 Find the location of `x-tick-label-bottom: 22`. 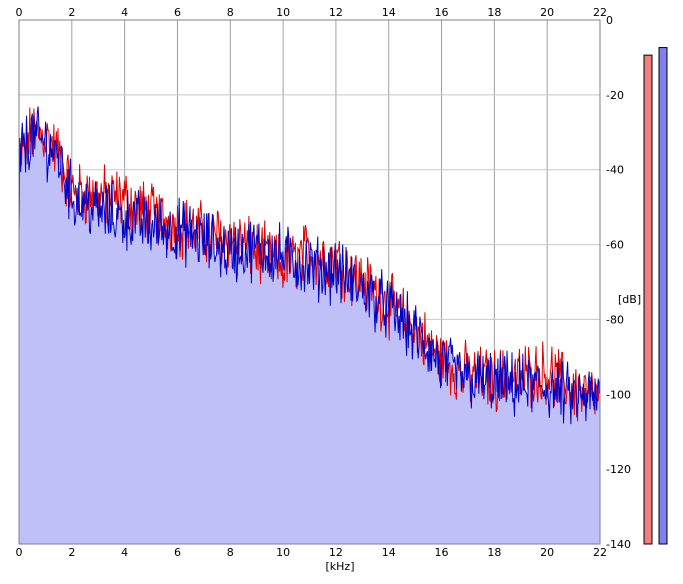

x-tick-label-bottom: 22 is located at coordinates (600, 552).